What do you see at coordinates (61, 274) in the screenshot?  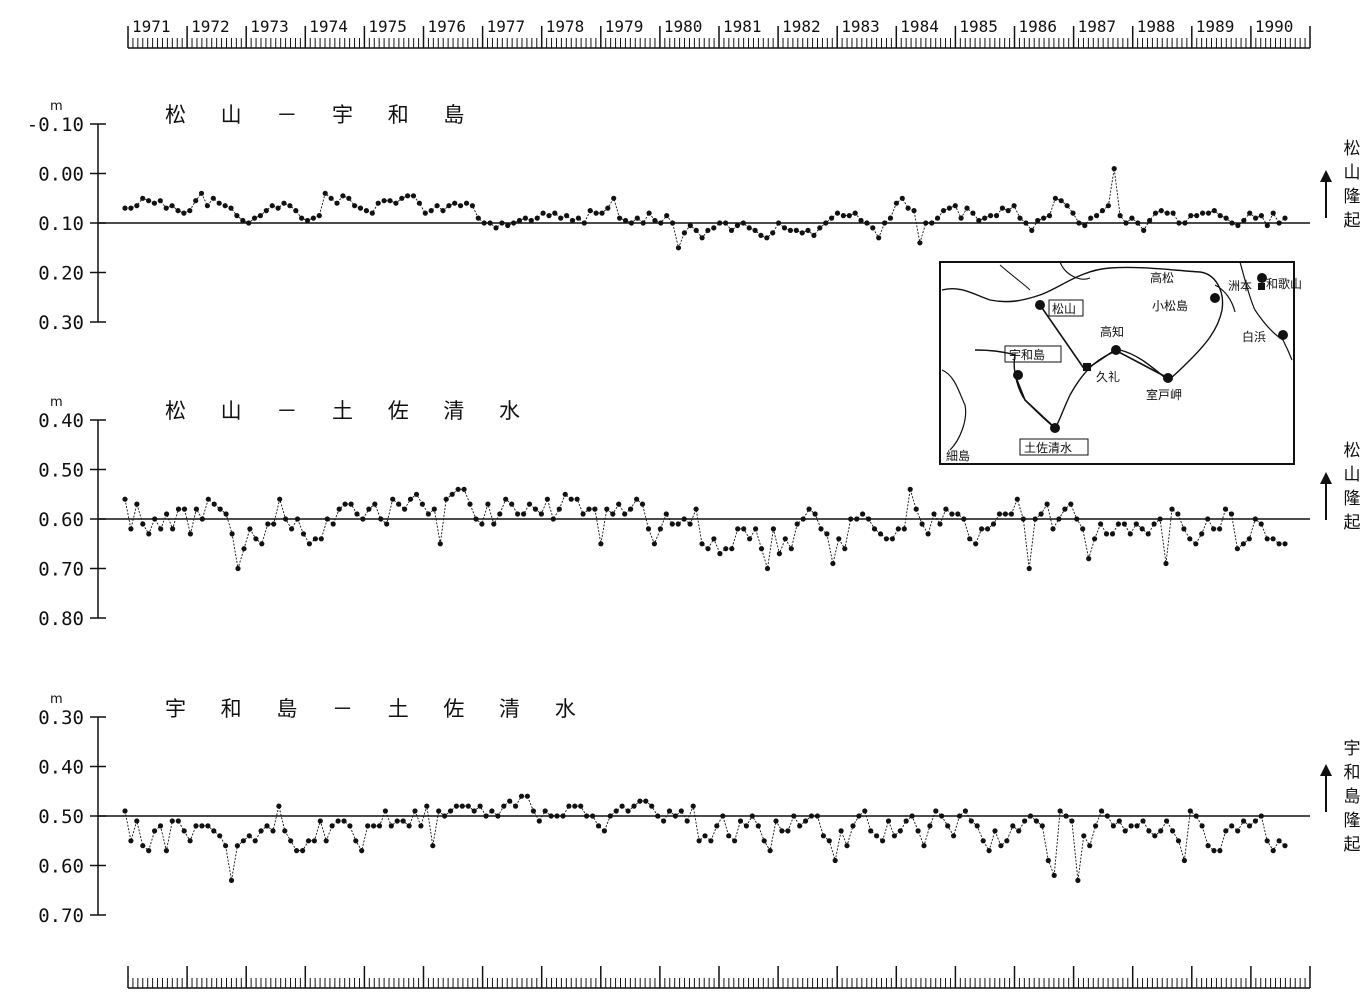 I see `y-tick-label: 0.20` at bounding box center [61, 274].